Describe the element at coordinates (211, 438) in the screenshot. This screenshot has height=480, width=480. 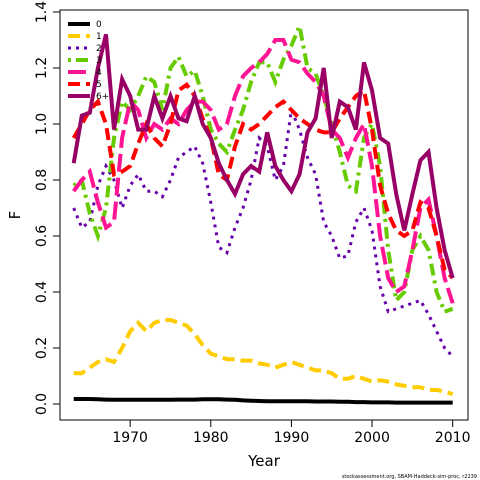
I see `x-tick-label: 1980` at that location.